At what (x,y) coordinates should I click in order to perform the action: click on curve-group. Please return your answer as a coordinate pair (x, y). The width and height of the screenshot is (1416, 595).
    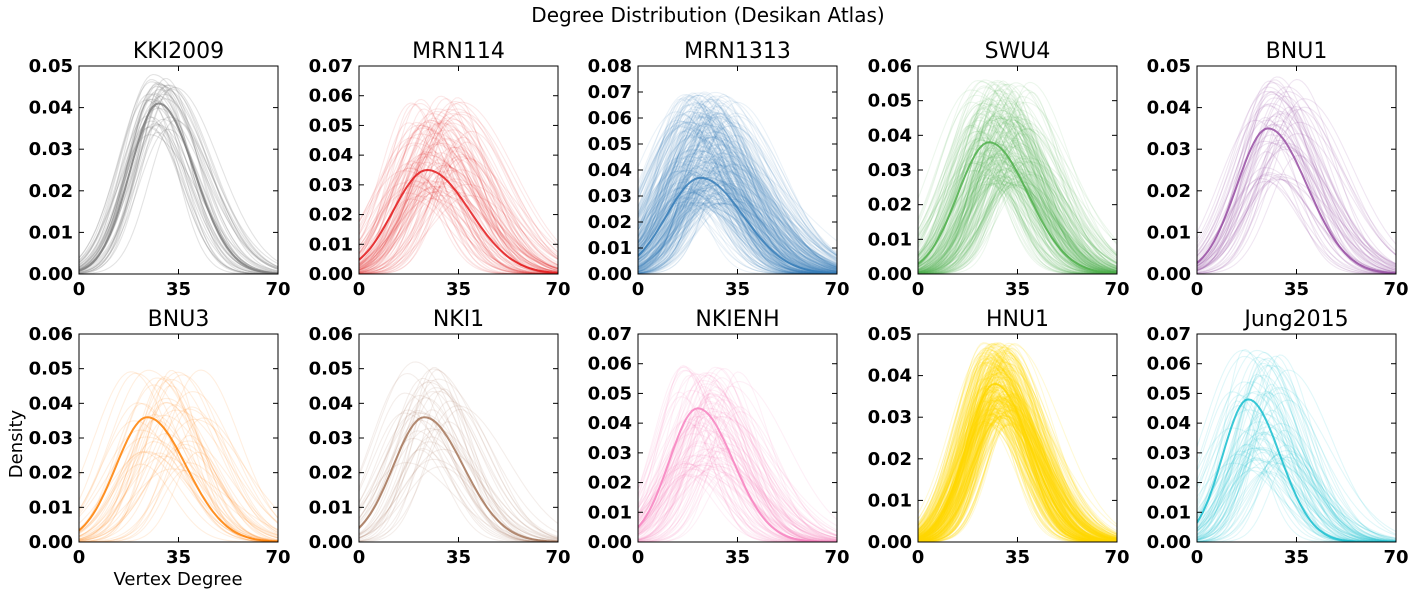
    Looking at the image, I should click on (1296, 445).